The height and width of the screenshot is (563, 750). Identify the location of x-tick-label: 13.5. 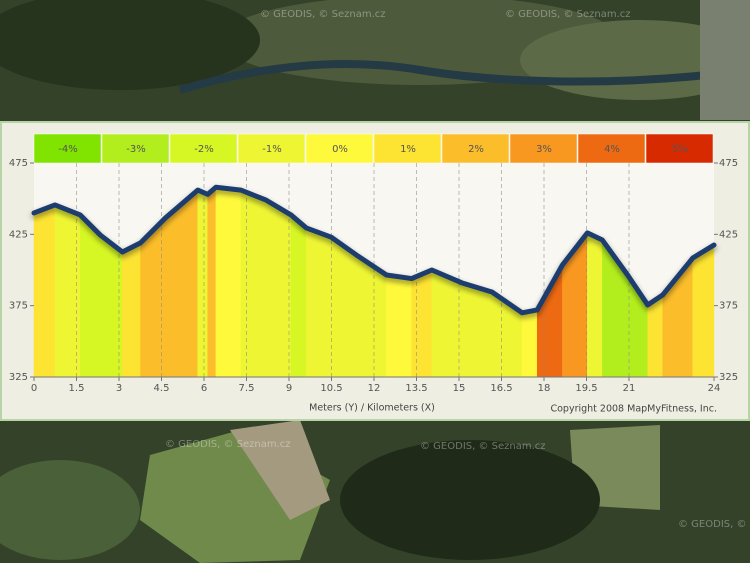
(416, 388).